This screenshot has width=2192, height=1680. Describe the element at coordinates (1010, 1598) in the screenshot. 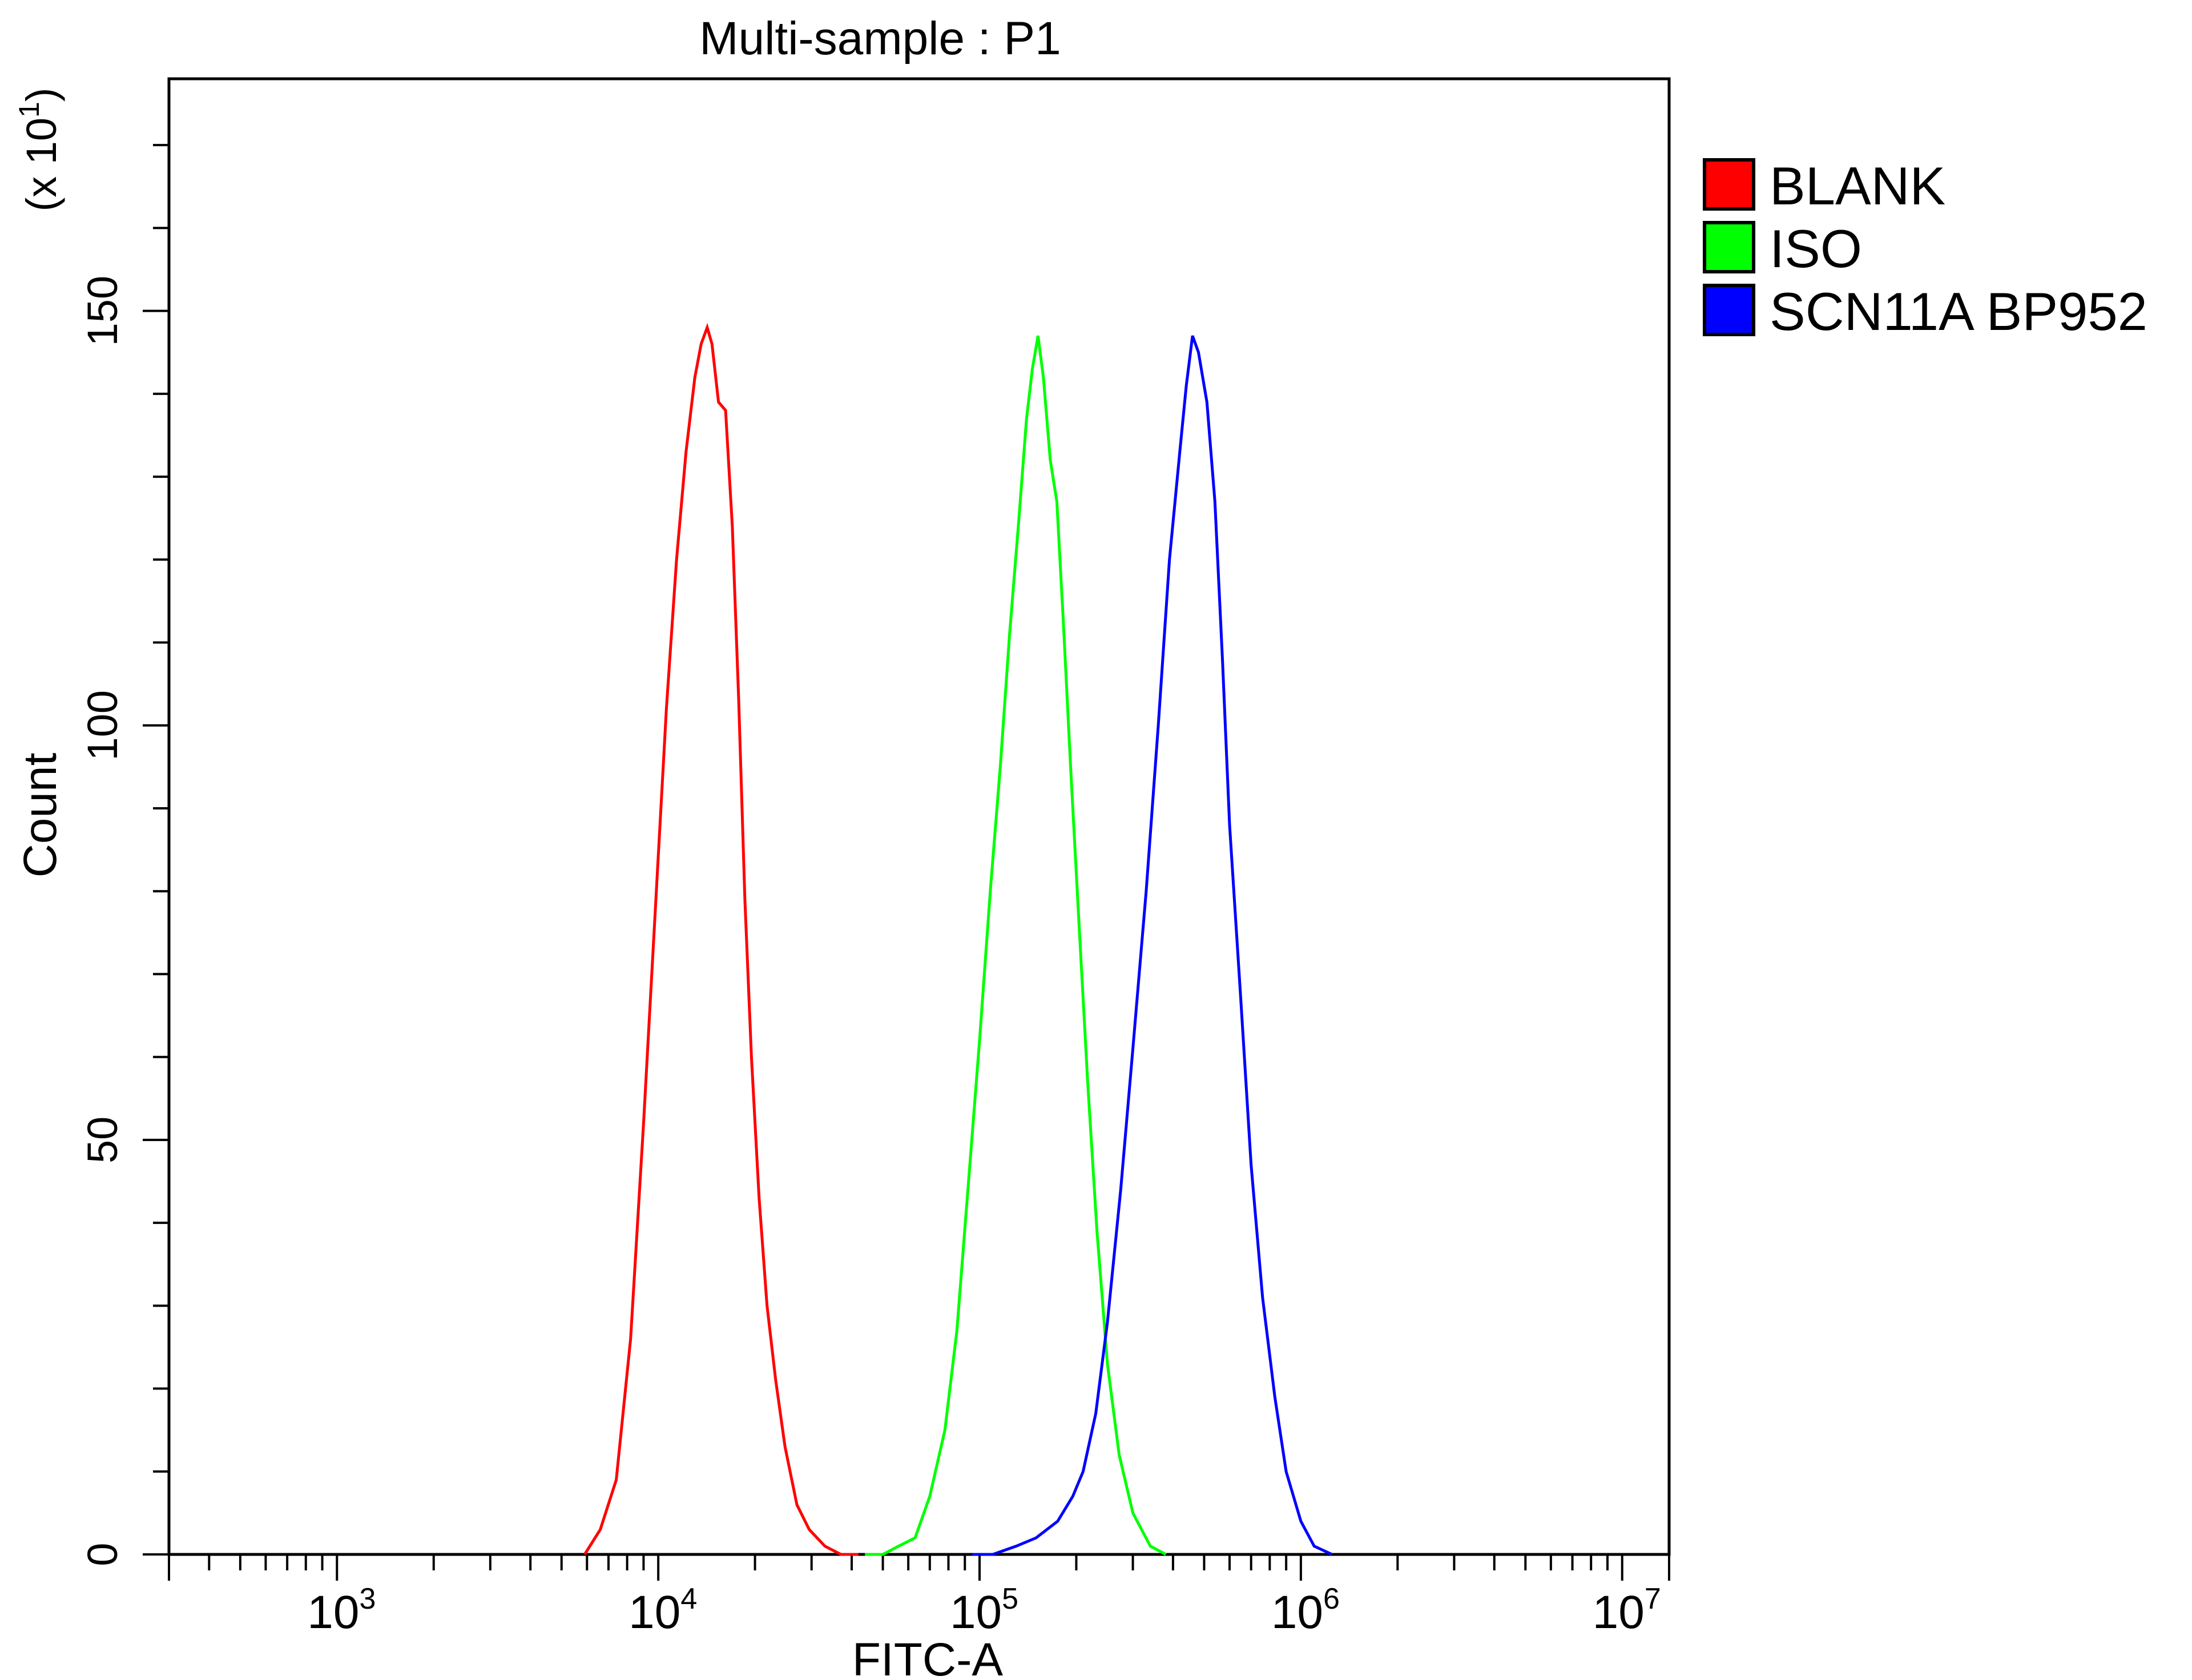

I see `x-tick-exponent: 5` at that location.